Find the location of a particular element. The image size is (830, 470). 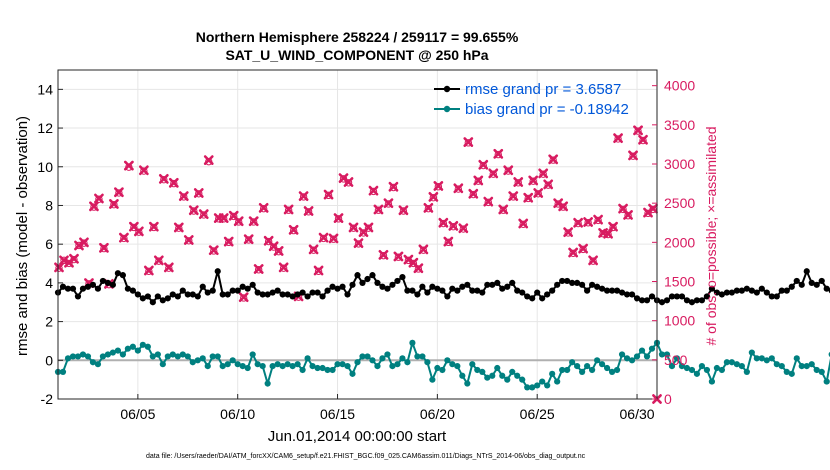

x-tick-label: 06/15 is located at coordinates (337, 414).